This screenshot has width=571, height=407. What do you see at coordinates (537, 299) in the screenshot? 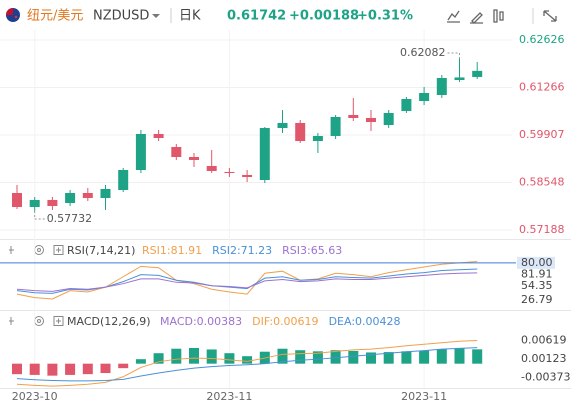
I see `y-tick-label: 26.79` at bounding box center [537, 299].